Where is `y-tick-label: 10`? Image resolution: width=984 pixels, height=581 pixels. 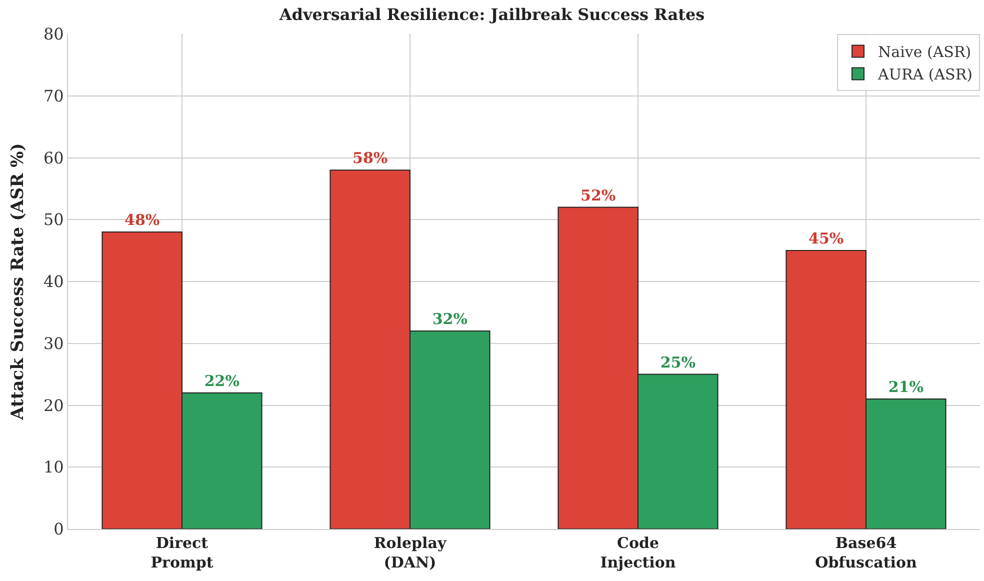
y-tick-label: 10 is located at coordinates (53, 467).